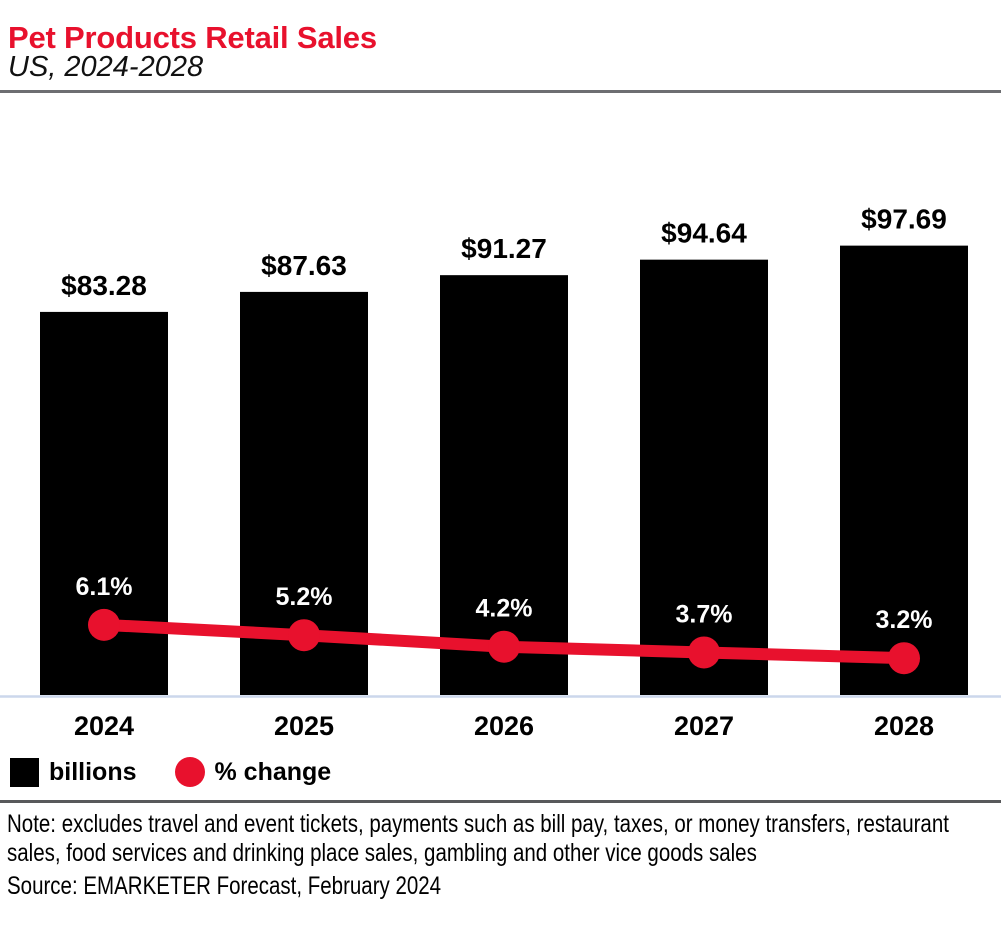  I want to click on legend-label-pct-change: % change, so click(273, 771).